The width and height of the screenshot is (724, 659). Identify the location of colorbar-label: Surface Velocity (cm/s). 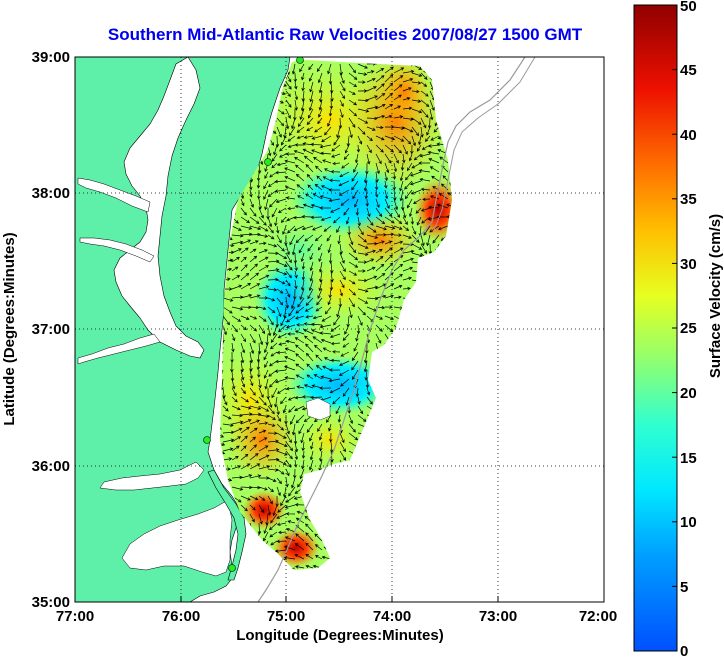
(715, 296).